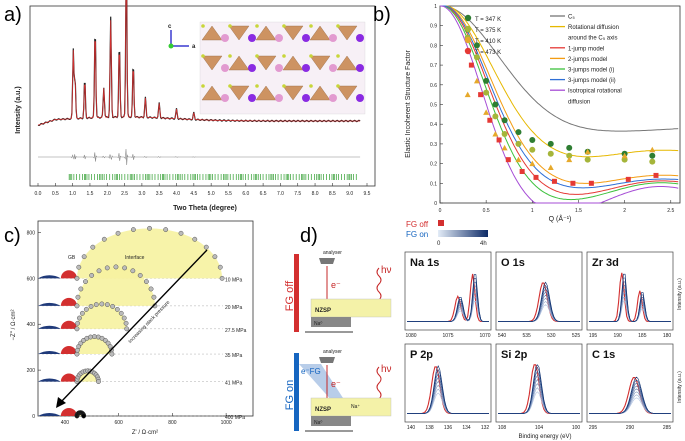  I want to click on c-xtick-label: 800, so click(172, 423).